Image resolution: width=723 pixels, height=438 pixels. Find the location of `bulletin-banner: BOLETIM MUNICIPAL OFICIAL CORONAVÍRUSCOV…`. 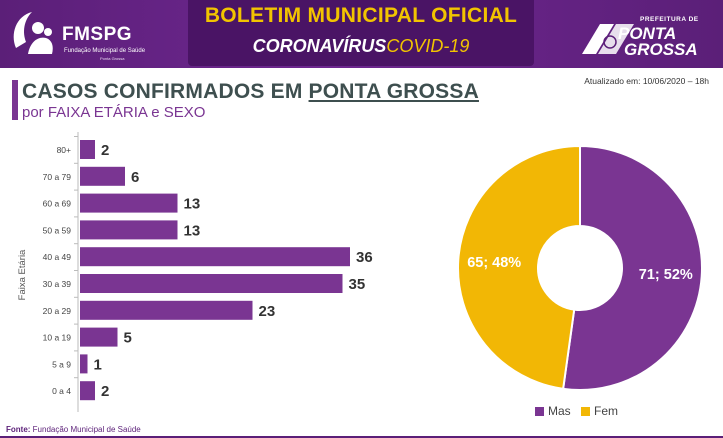

bulletin-banner: BOLETIM MUNICIPAL OFICIAL CORONAVÍRUSCOV… is located at coordinates (361, 33).